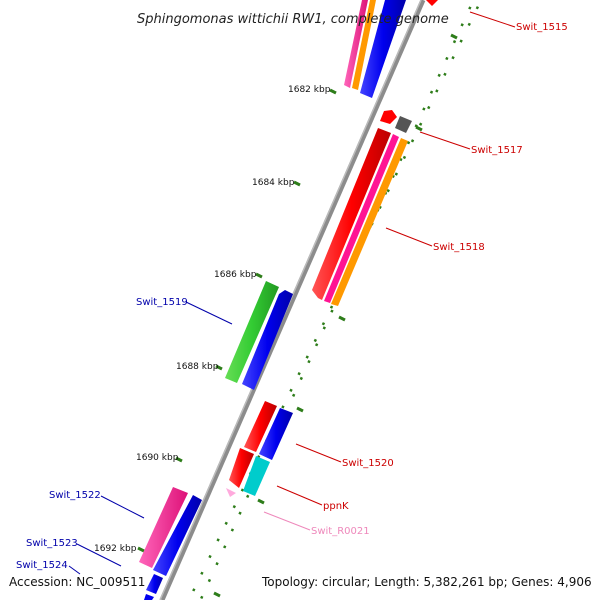 Image resolution: width=600 pixels, height=600 pixels. What do you see at coordinates (42, 565) in the screenshot?
I see `gene-label: Swit_1524` at bounding box center [42, 565].